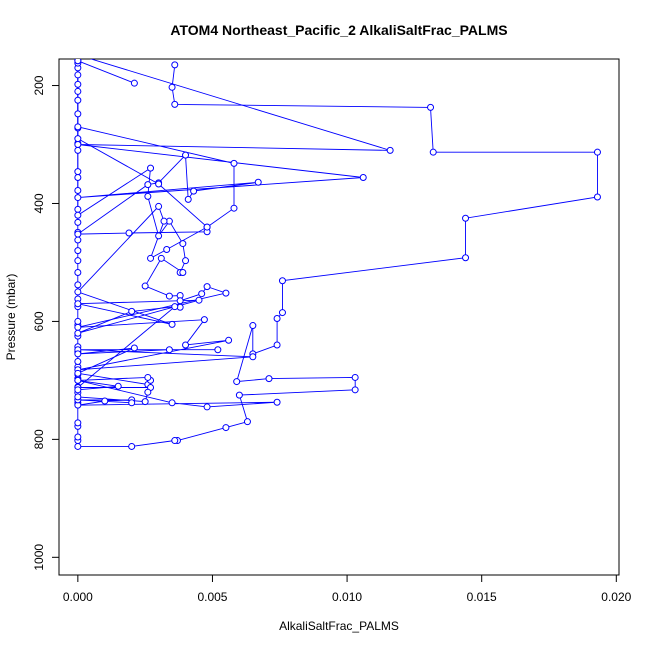 Image resolution: width=650 pixels, height=650 pixels. I want to click on x-axis: 0.000 0.005 0.010 0.015 0.020, so click(347, 589).